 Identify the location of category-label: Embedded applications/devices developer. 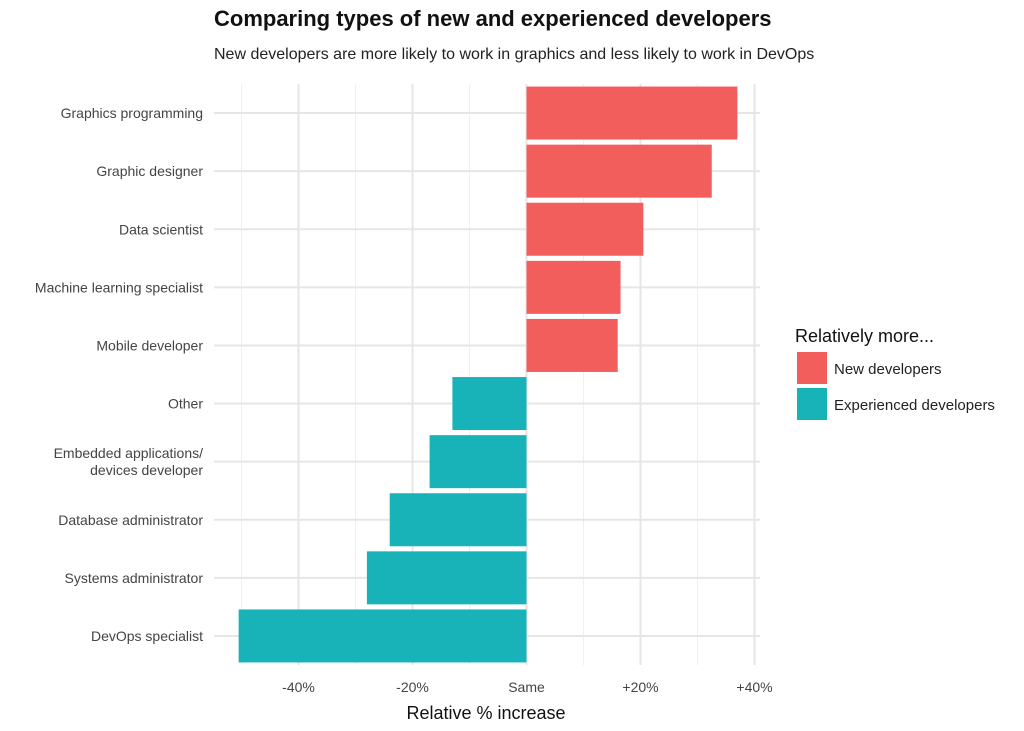
(129, 461).